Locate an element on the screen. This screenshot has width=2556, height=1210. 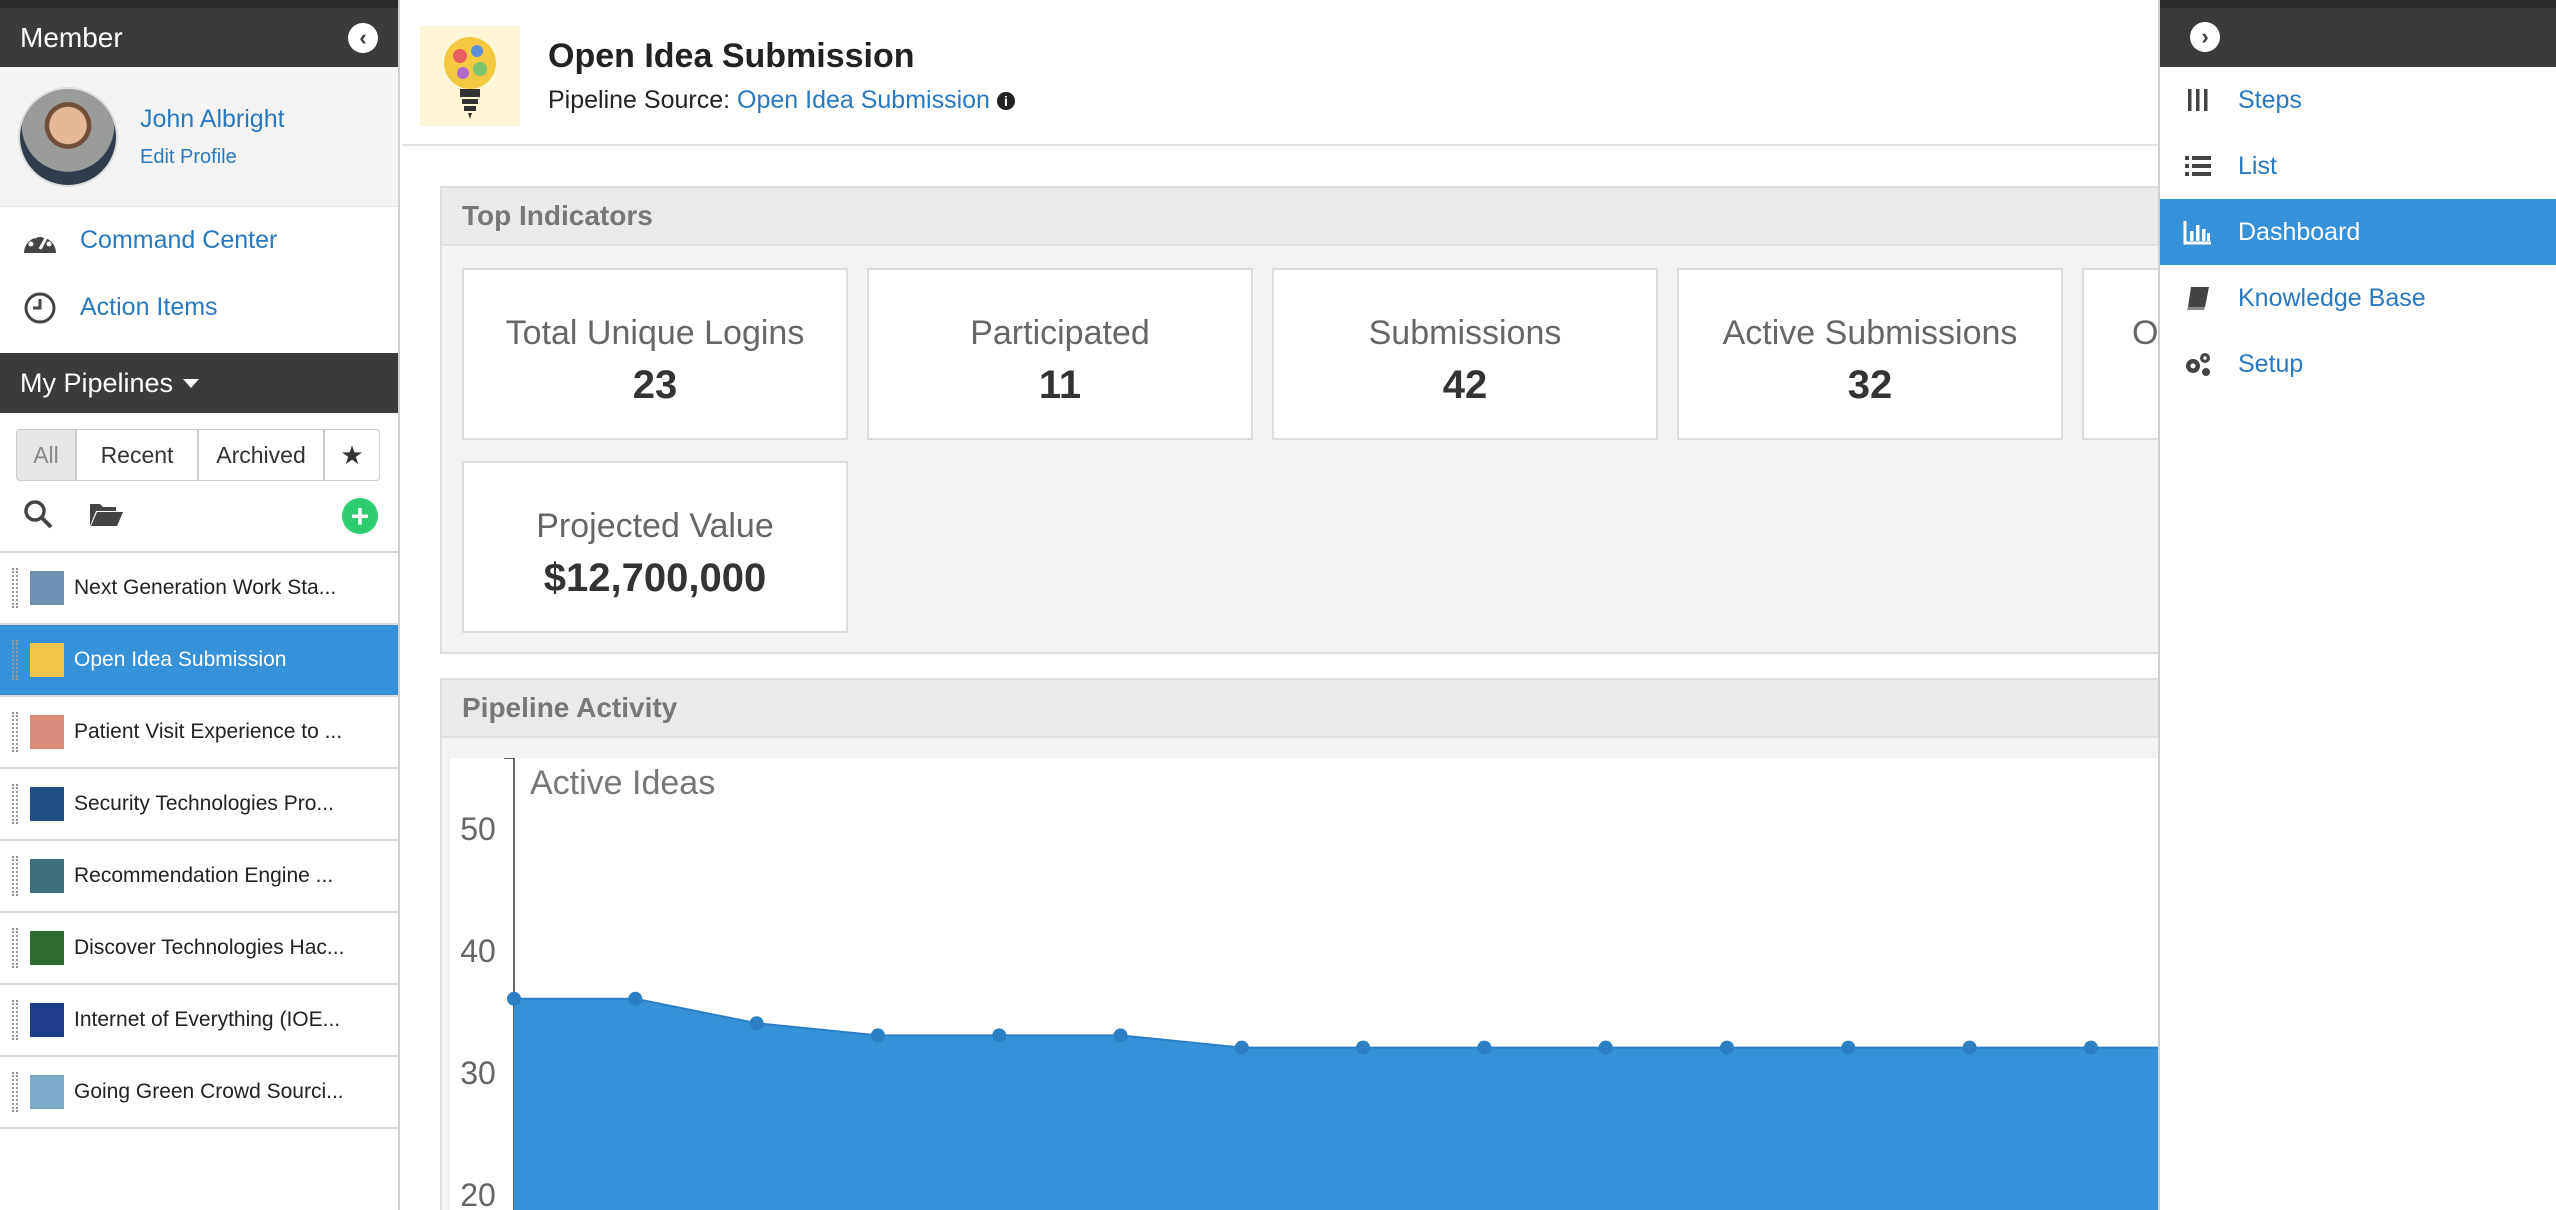
star-icon: ★ is located at coordinates (352, 454).